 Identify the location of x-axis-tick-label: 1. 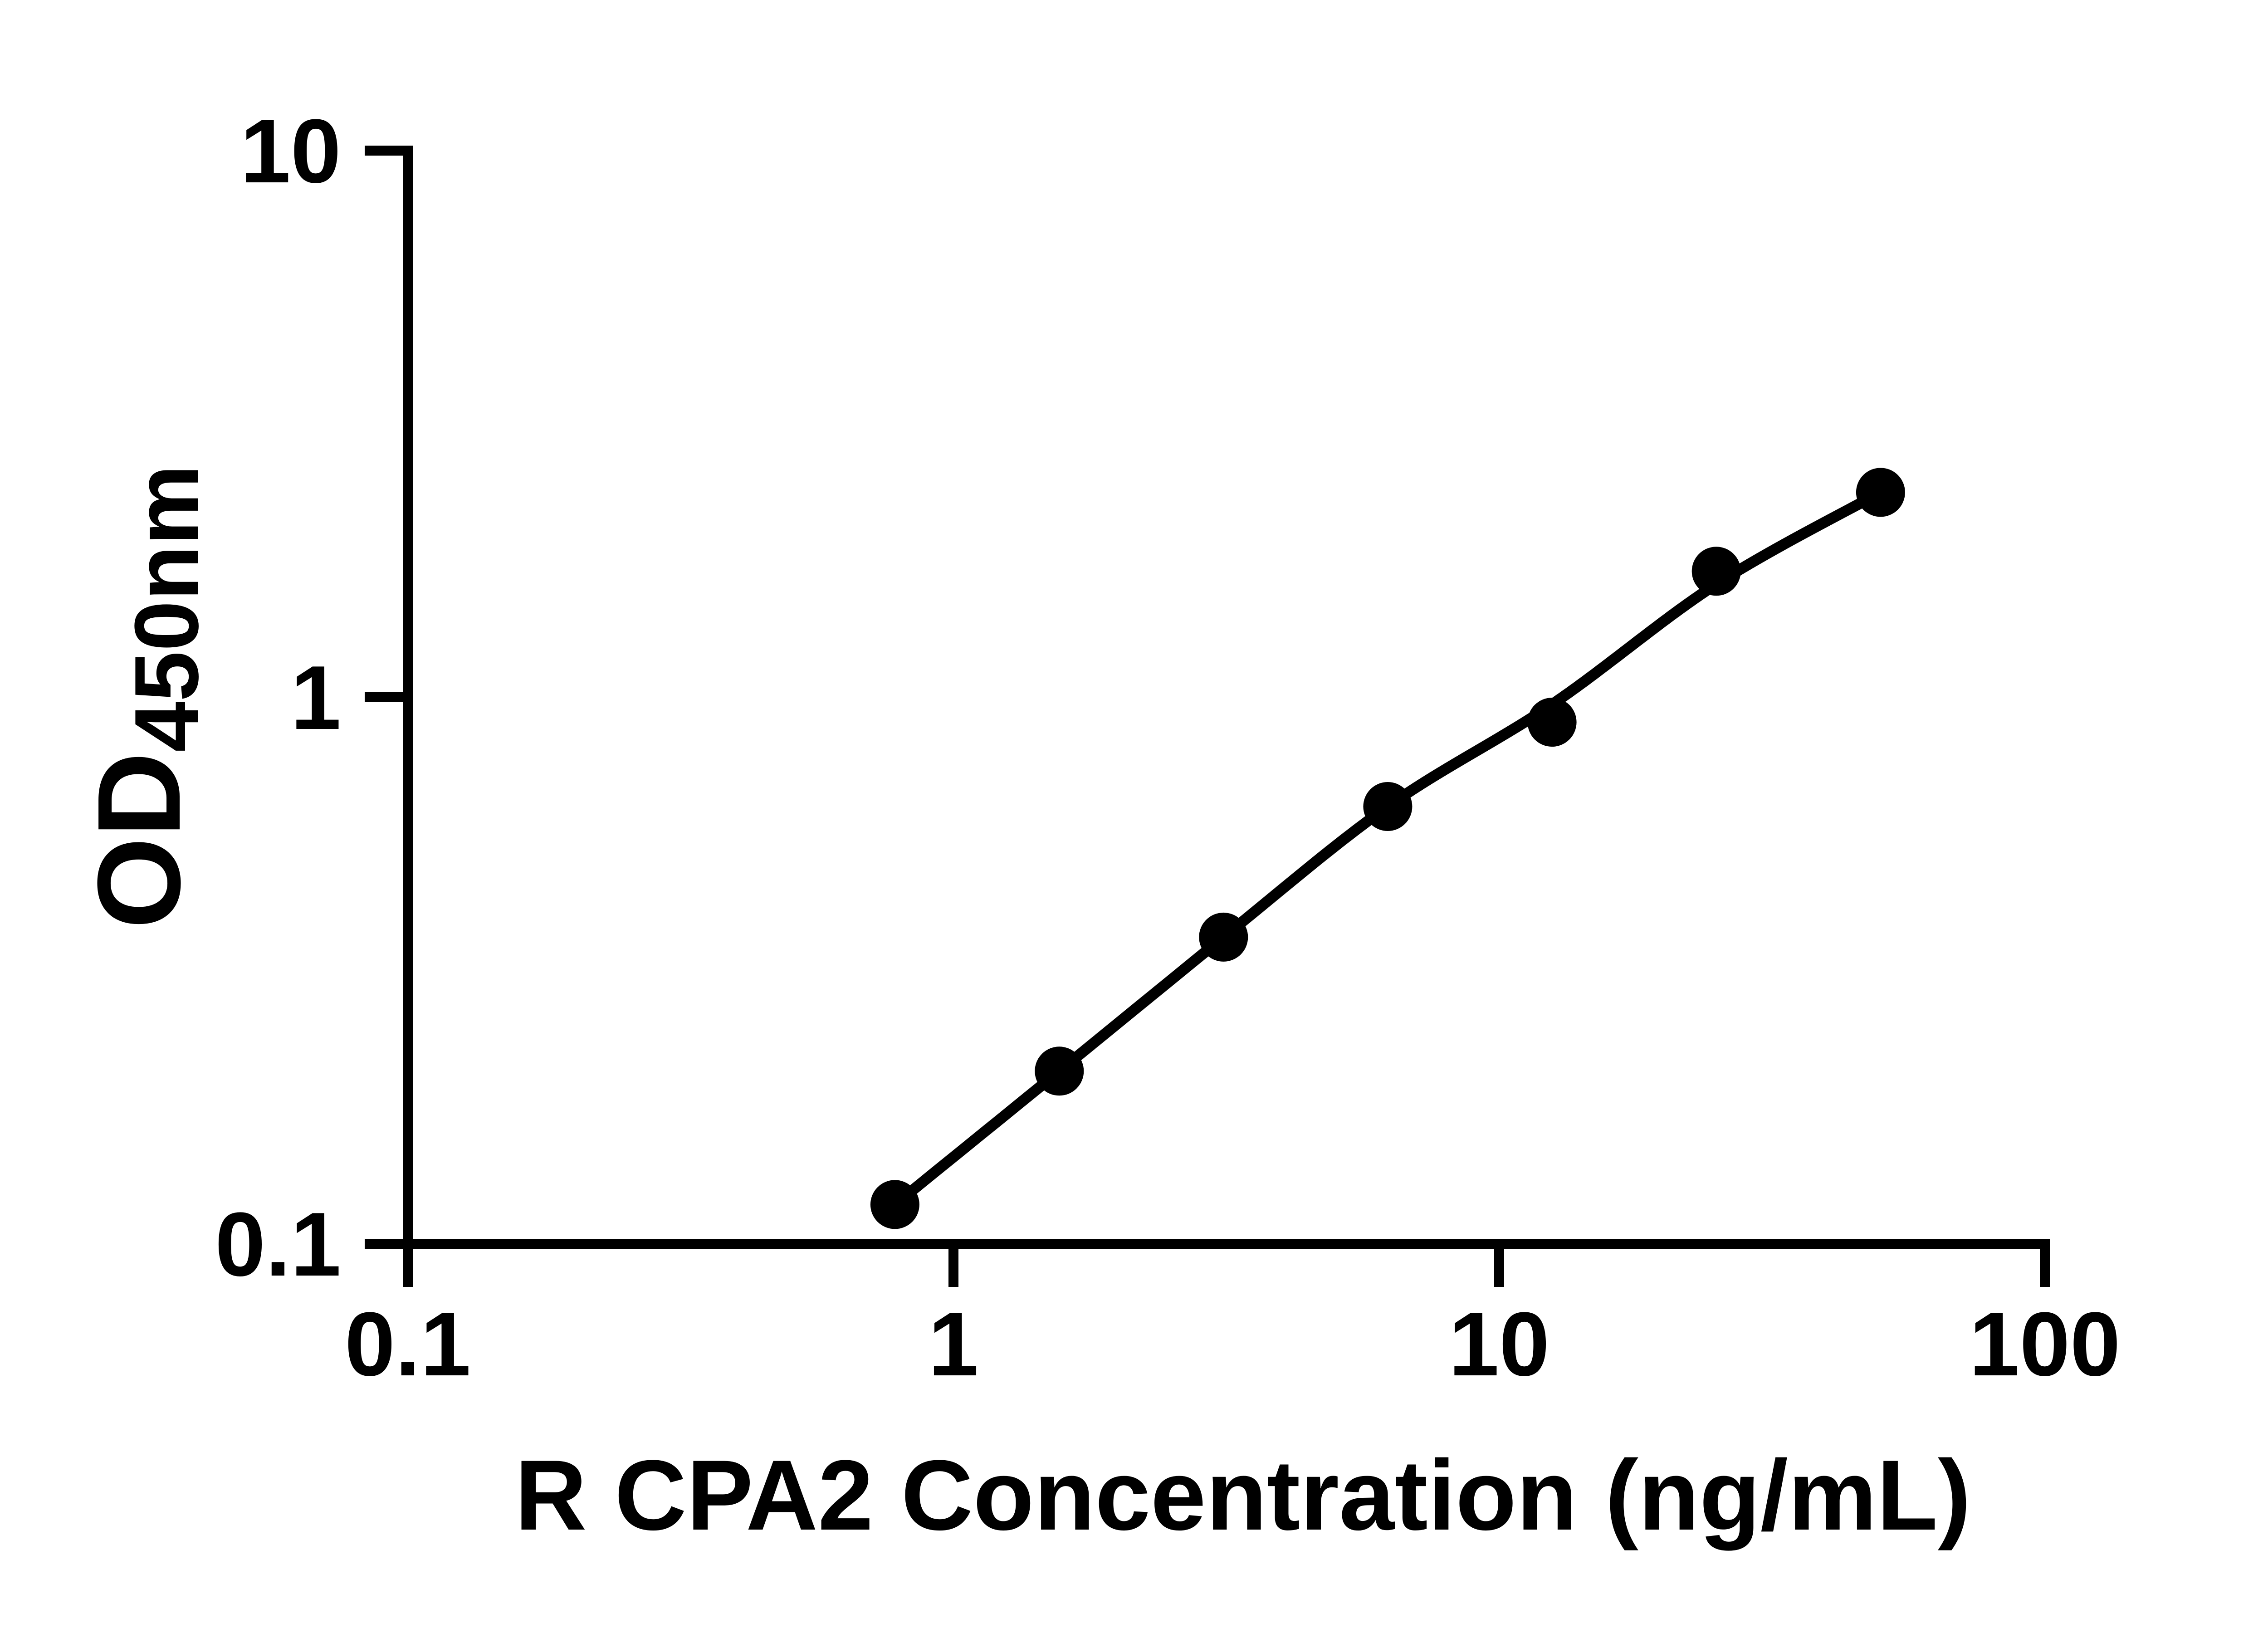
(953, 1344).